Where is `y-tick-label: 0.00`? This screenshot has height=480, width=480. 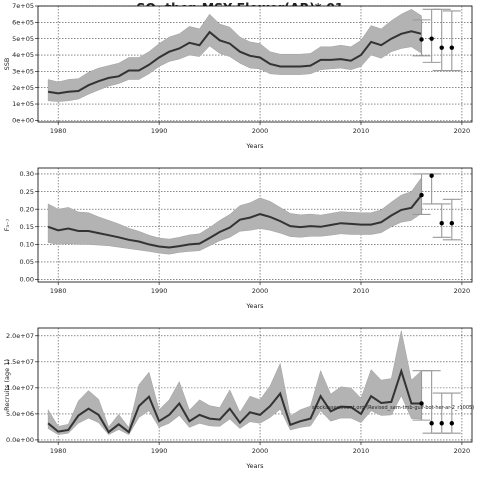
y-tick-label: 0.00 is located at coordinates (27, 280).